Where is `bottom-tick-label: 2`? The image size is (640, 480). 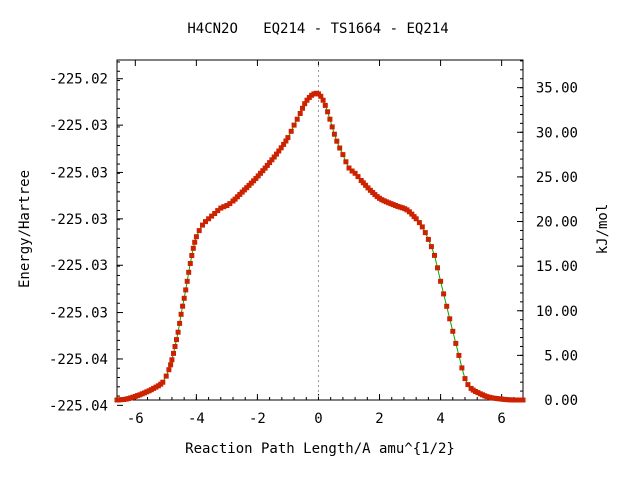
bottom-tick-label: 2 is located at coordinates (379, 419).